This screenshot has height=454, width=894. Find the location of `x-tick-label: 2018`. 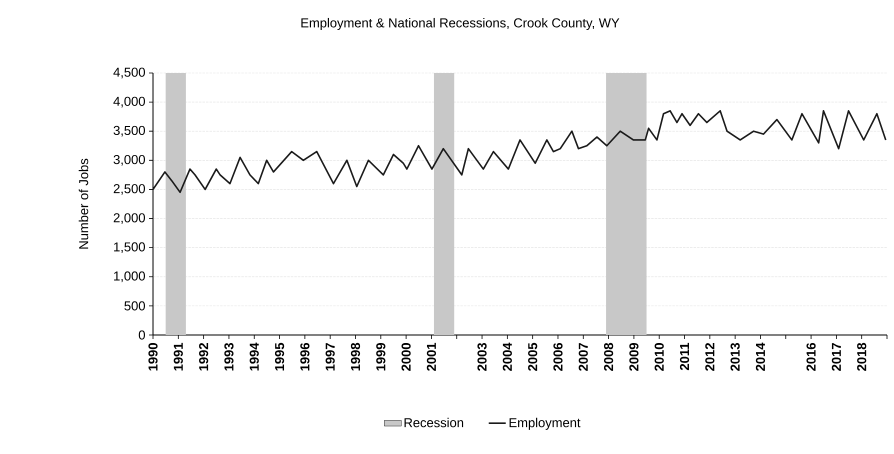

x-tick-label: 2018 is located at coordinates (861, 356).